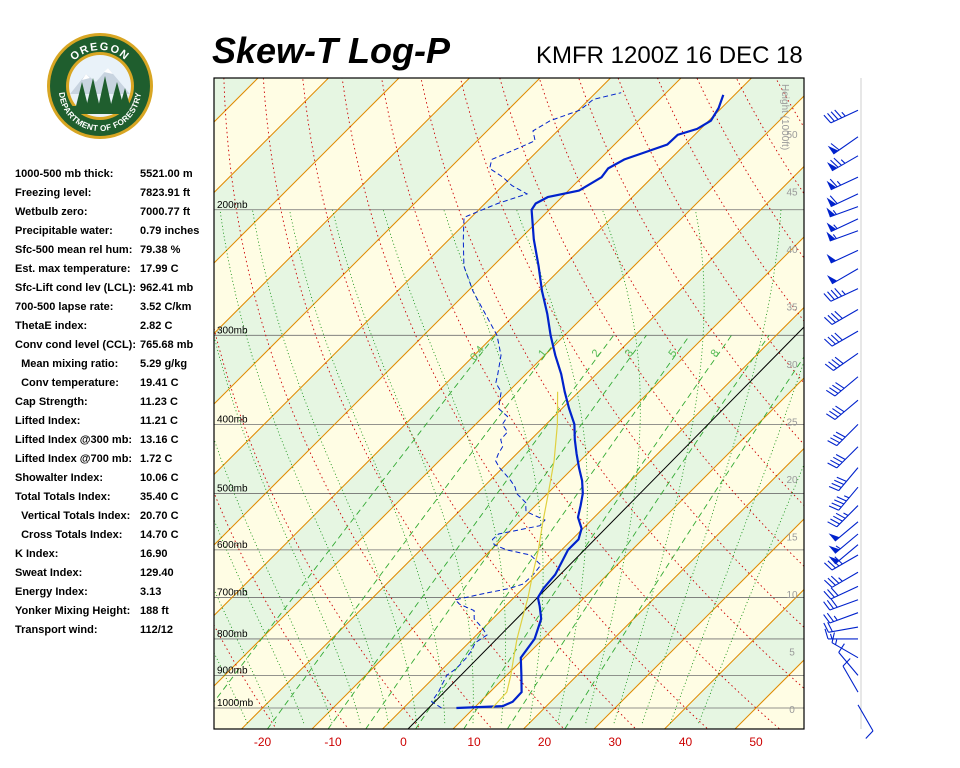  Describe the element at coordinates (64, 307) in the screenshot. I see `index-label: 700-500 lapse rate:` at that location.